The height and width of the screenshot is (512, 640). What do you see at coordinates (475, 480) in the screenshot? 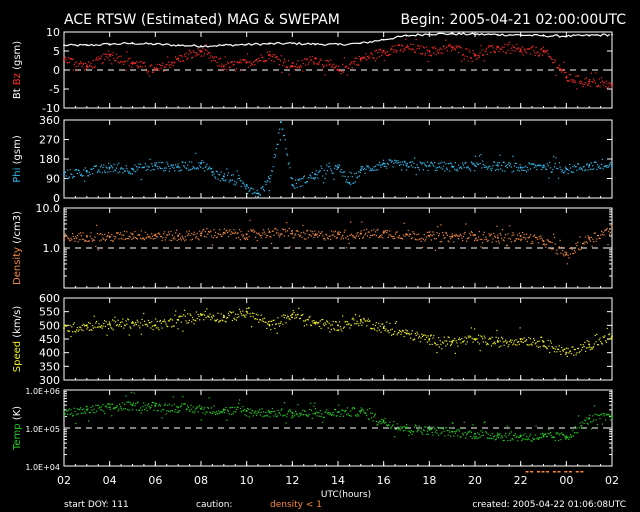
I see `x-tick-label: 20` at bounding box center [475, 480].